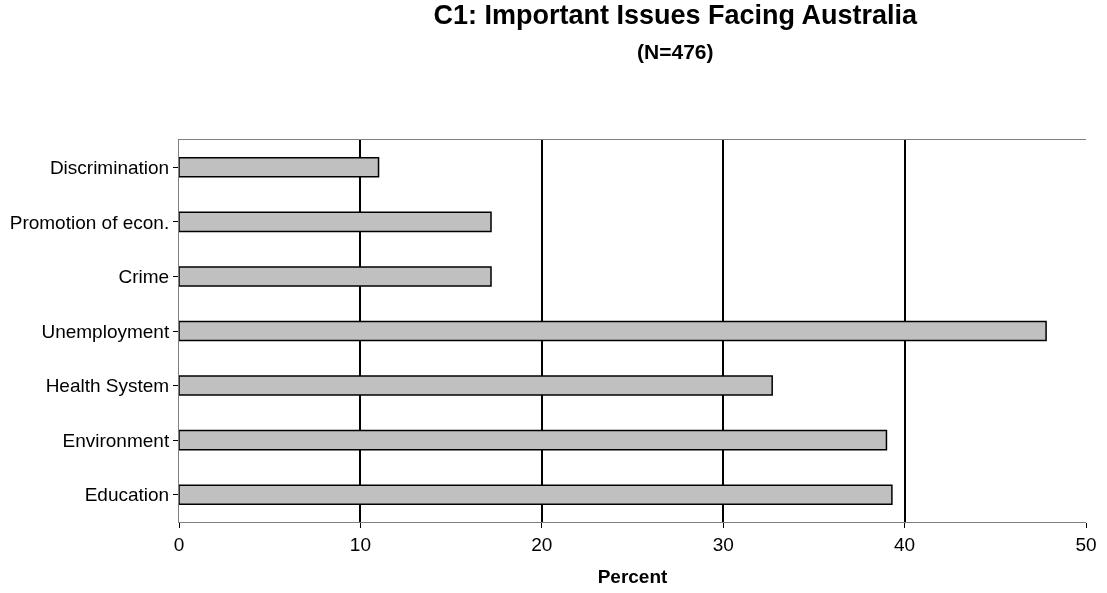  Describe the element at coordinates (676, 15) in the screenshot. I see `chart-title: C1: Important Issues Facing Australia` at that location.